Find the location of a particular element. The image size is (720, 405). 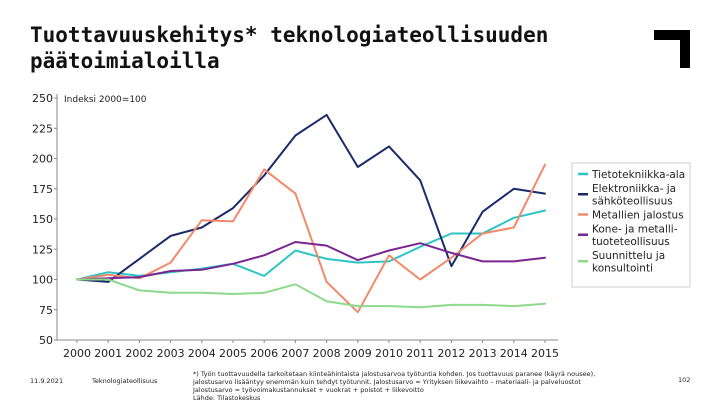

footer-note-line: Lähde: Tilastokeskus is located at coordinates (227, 398).